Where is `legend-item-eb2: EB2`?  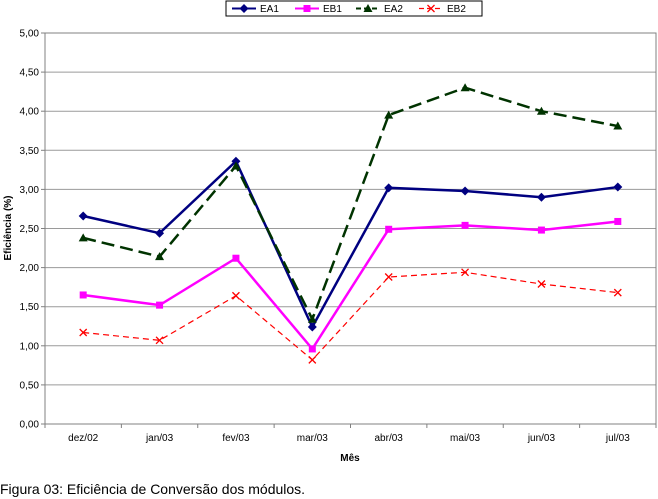 legend-item-eb2: EB2 is located at coordinates (442, 9).